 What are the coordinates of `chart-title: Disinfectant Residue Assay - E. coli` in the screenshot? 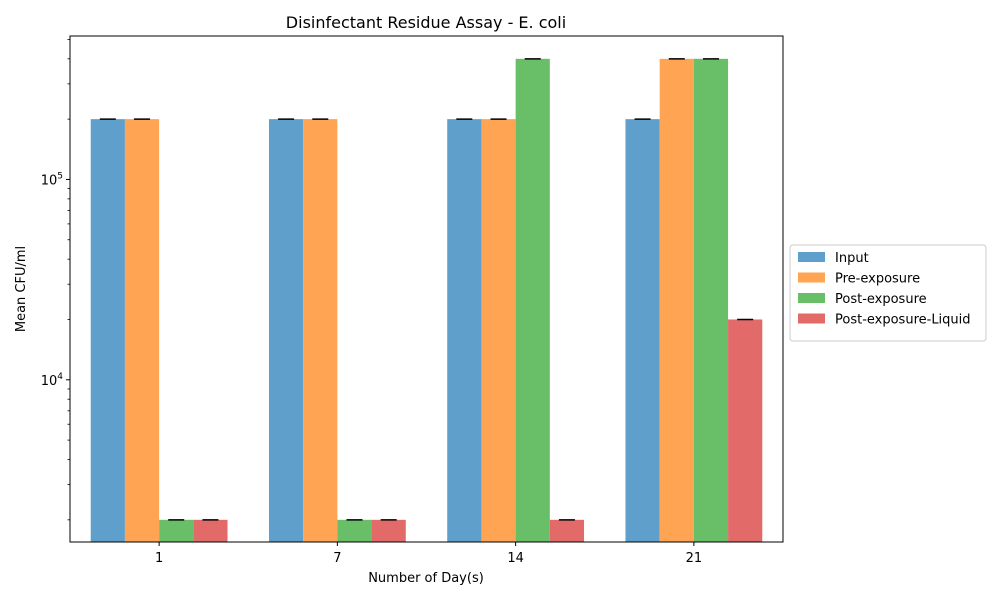 It's located at (426, 22).